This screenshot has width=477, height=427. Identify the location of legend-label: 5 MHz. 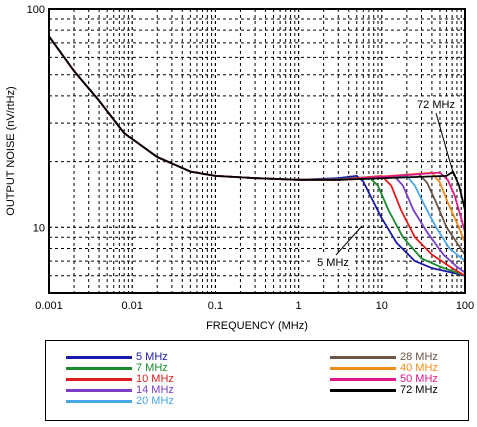
(152, 357).